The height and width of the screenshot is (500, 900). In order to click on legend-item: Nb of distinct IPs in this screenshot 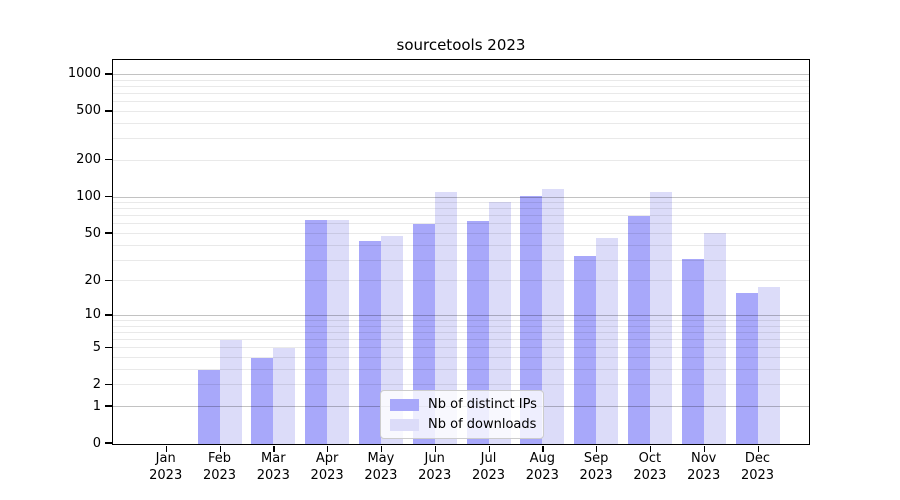, I will do `click(463, 404)`.